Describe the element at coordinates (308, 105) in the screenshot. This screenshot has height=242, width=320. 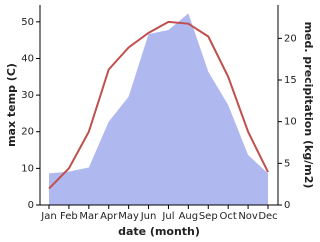
I see `y2-axis-label: med. precipitation (kg/m2)` at that location.